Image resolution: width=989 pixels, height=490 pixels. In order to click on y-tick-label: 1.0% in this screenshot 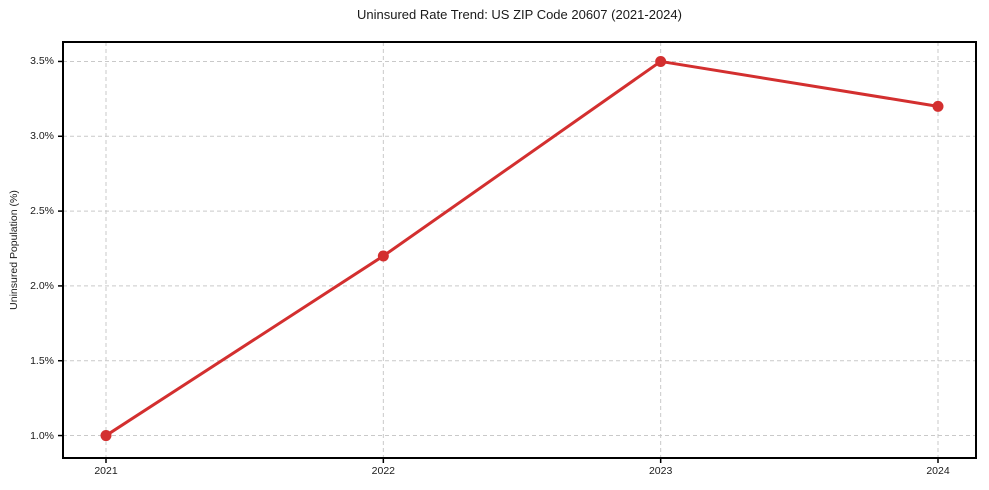, I will do `click(42, 435)`.